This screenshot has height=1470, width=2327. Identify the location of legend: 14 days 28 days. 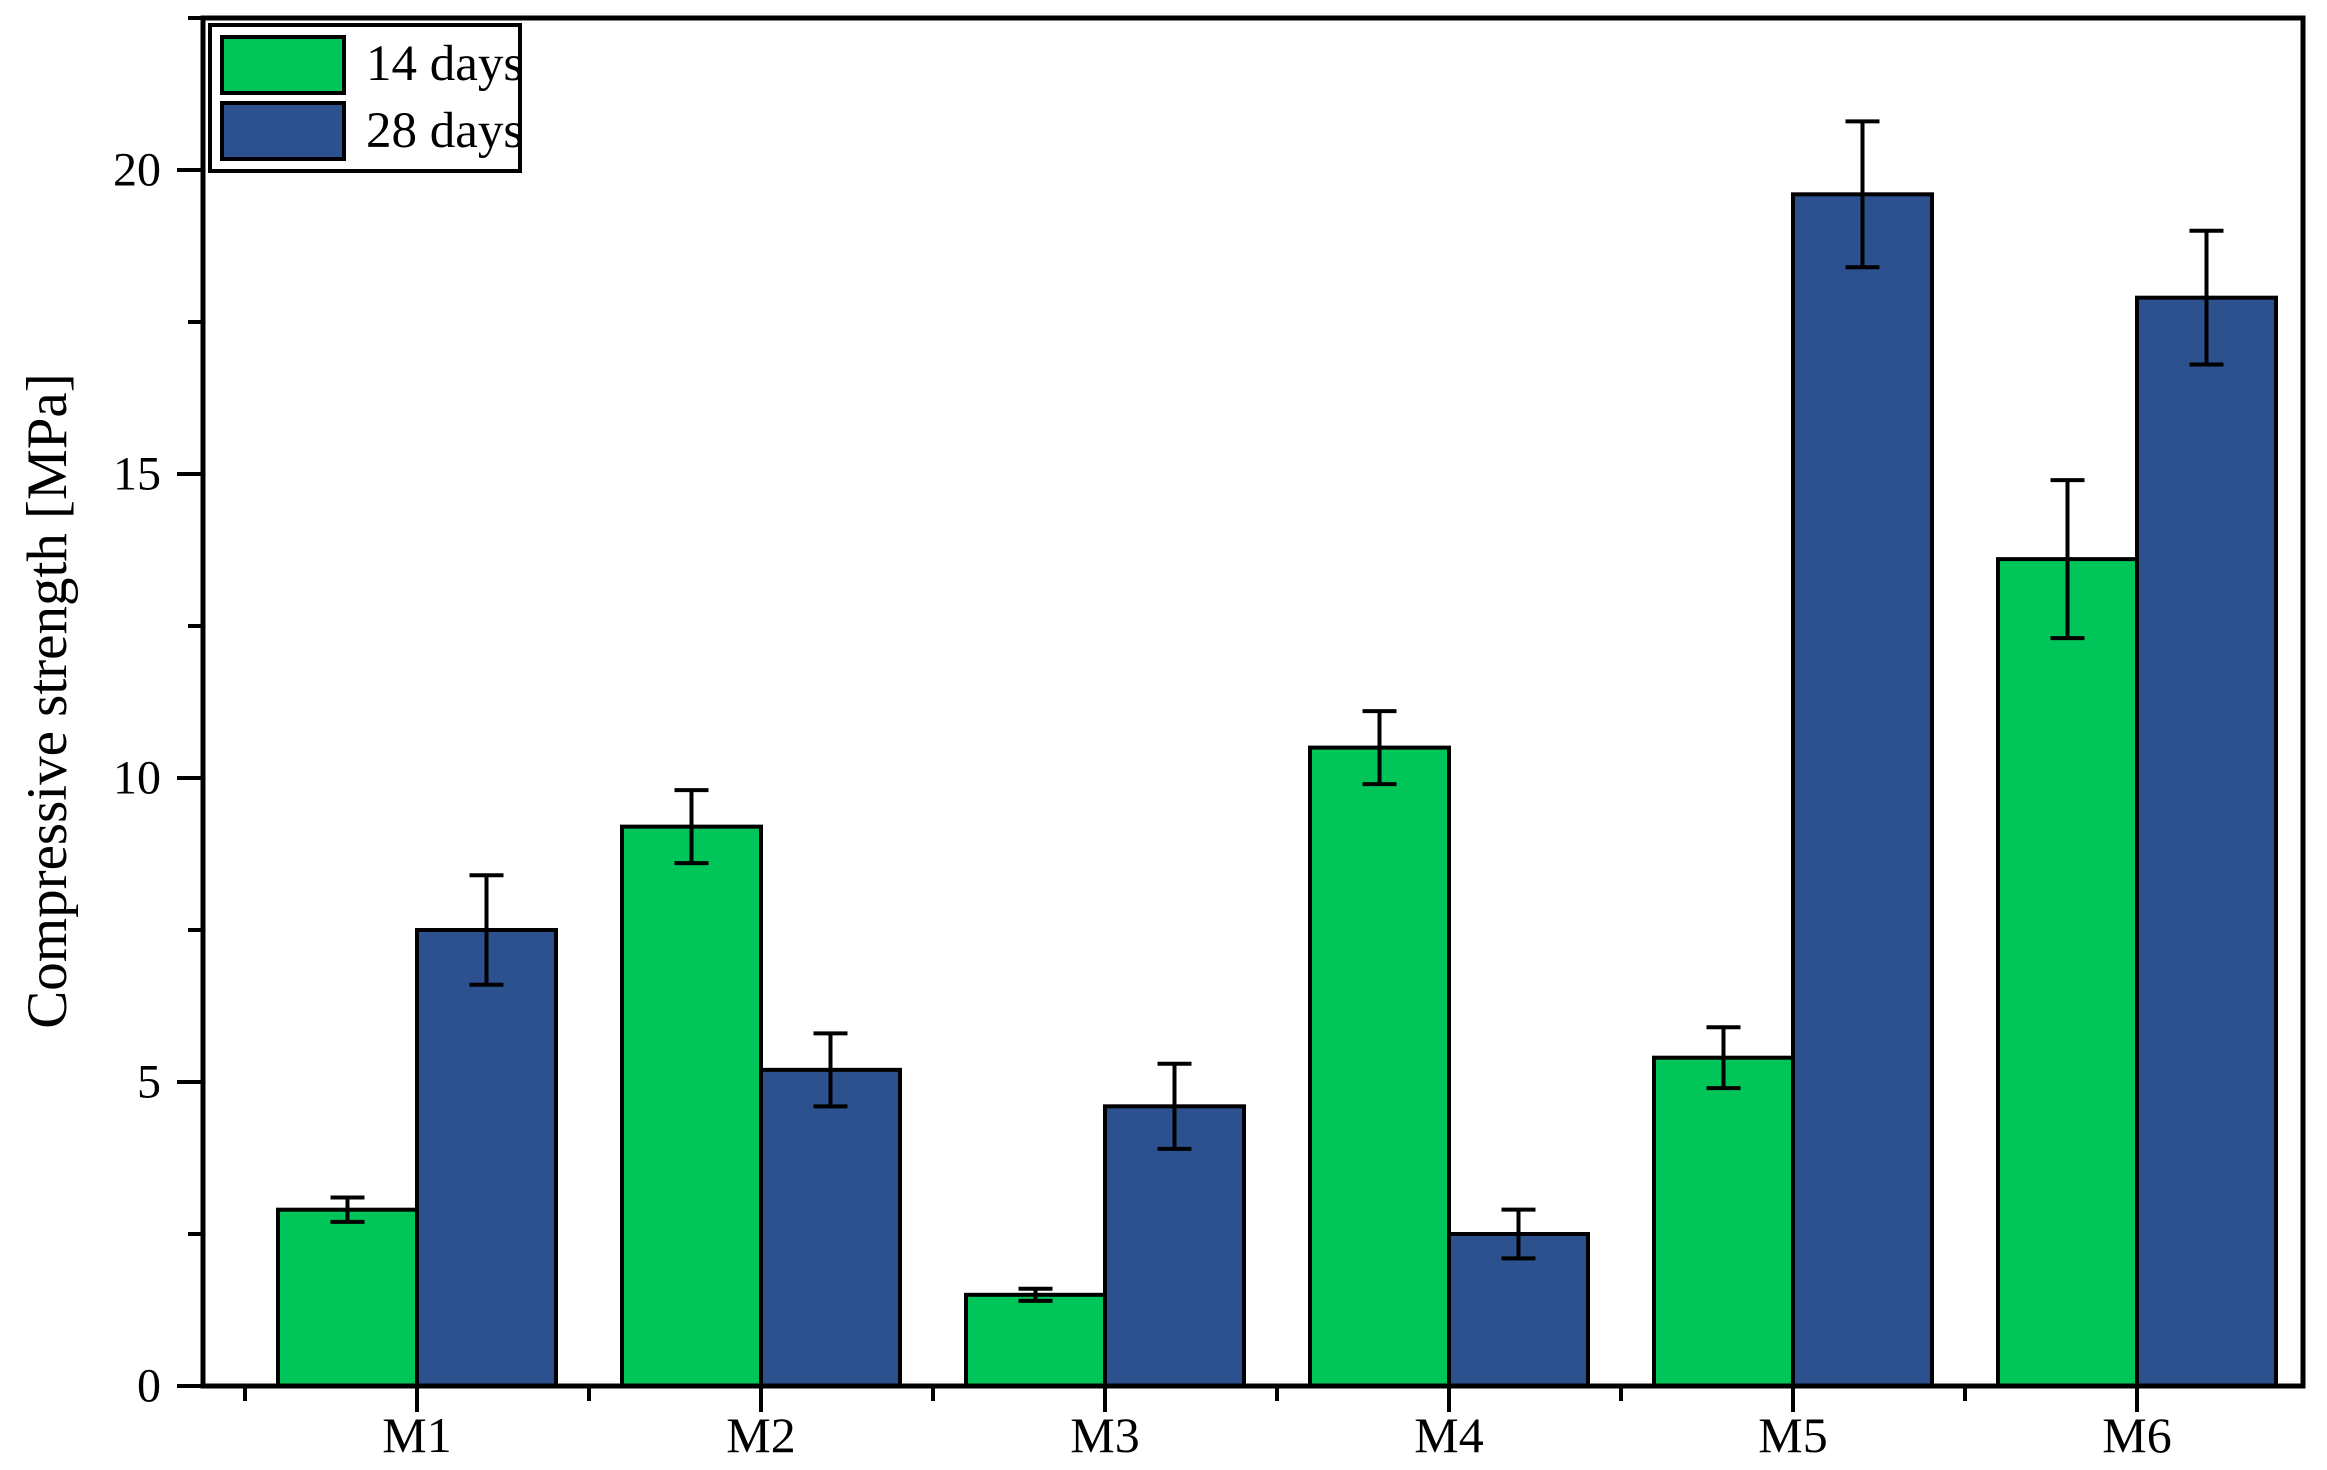
(365, 98).